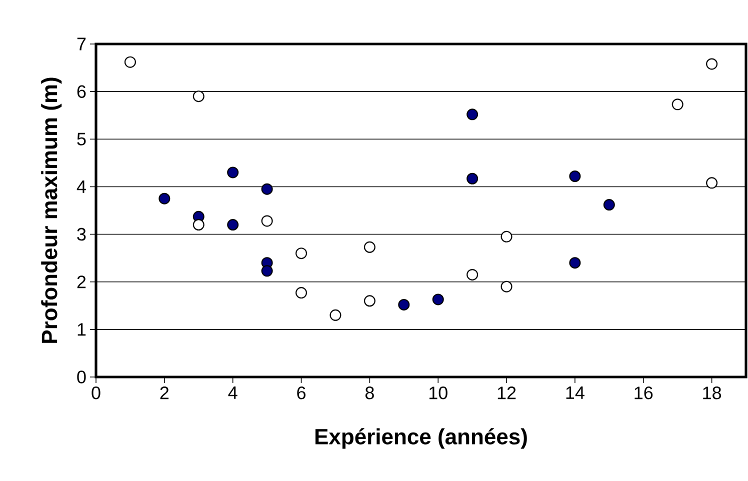 This screenshot has width=748, height=481. I want to click on x-tick-label: 6, so click(301, 393).